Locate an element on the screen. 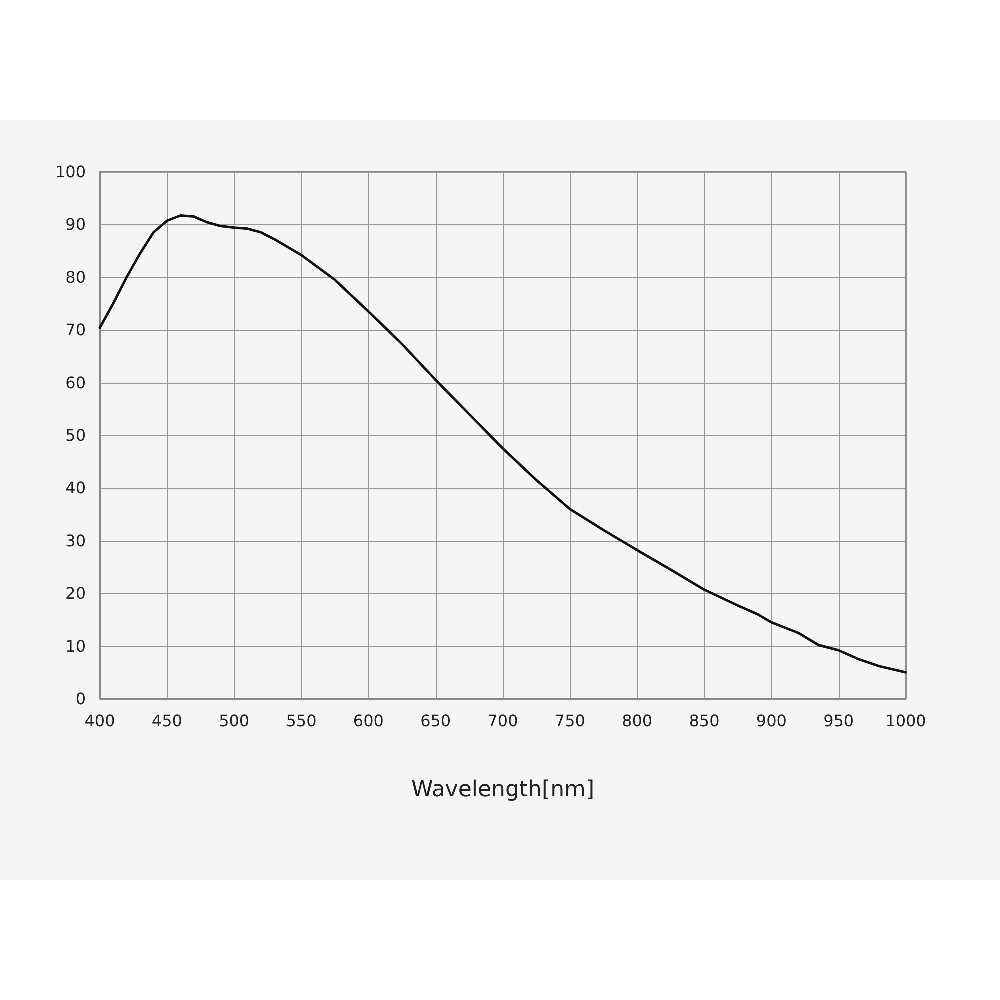  y-tick-label: 80 is located at coordinates (76, 277).